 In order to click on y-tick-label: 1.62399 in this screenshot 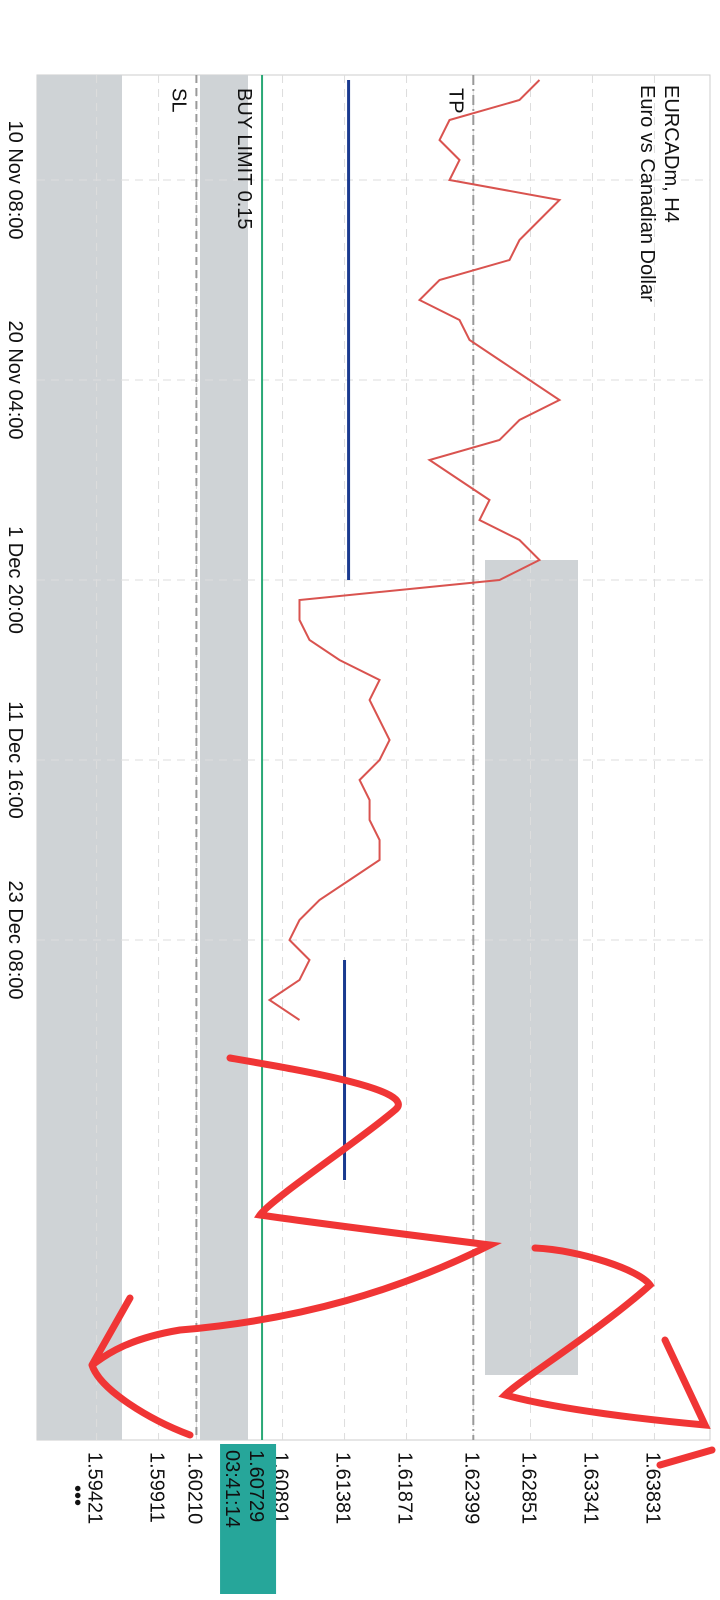, I will do `click(471, 1488)`.